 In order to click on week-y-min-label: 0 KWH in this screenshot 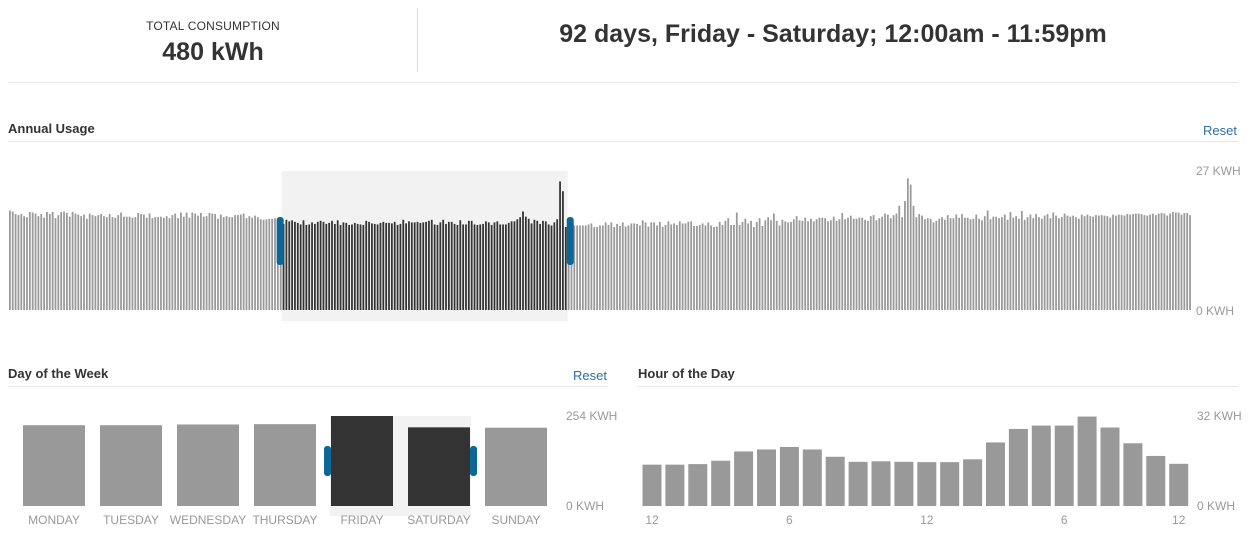, I will do `click(585, 506)`.